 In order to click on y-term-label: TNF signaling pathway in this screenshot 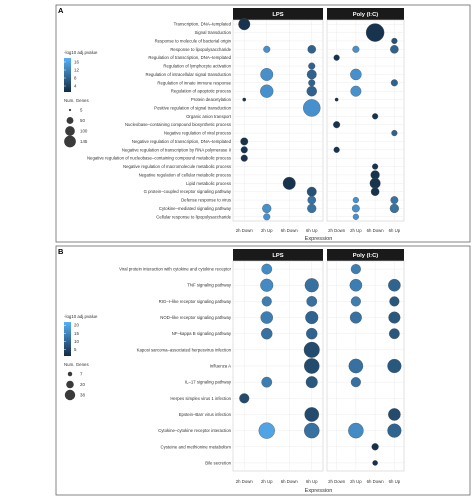, I will do `click(209, 285)`.